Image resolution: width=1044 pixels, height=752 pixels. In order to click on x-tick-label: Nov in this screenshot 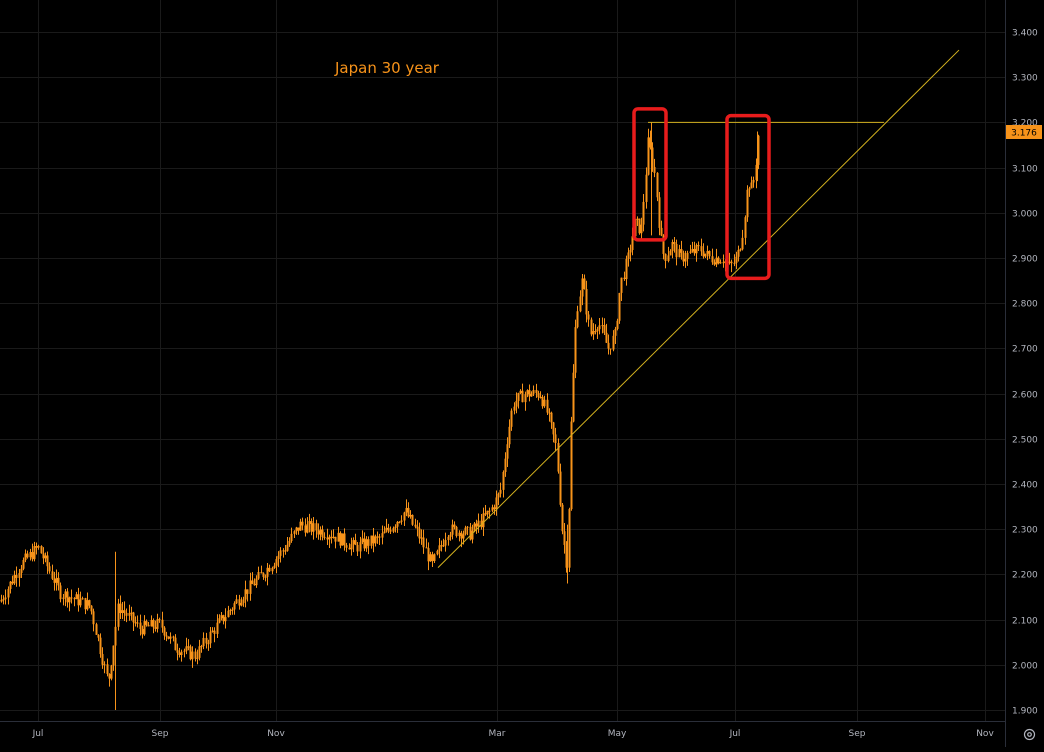, I will do `click(276, 734)`.